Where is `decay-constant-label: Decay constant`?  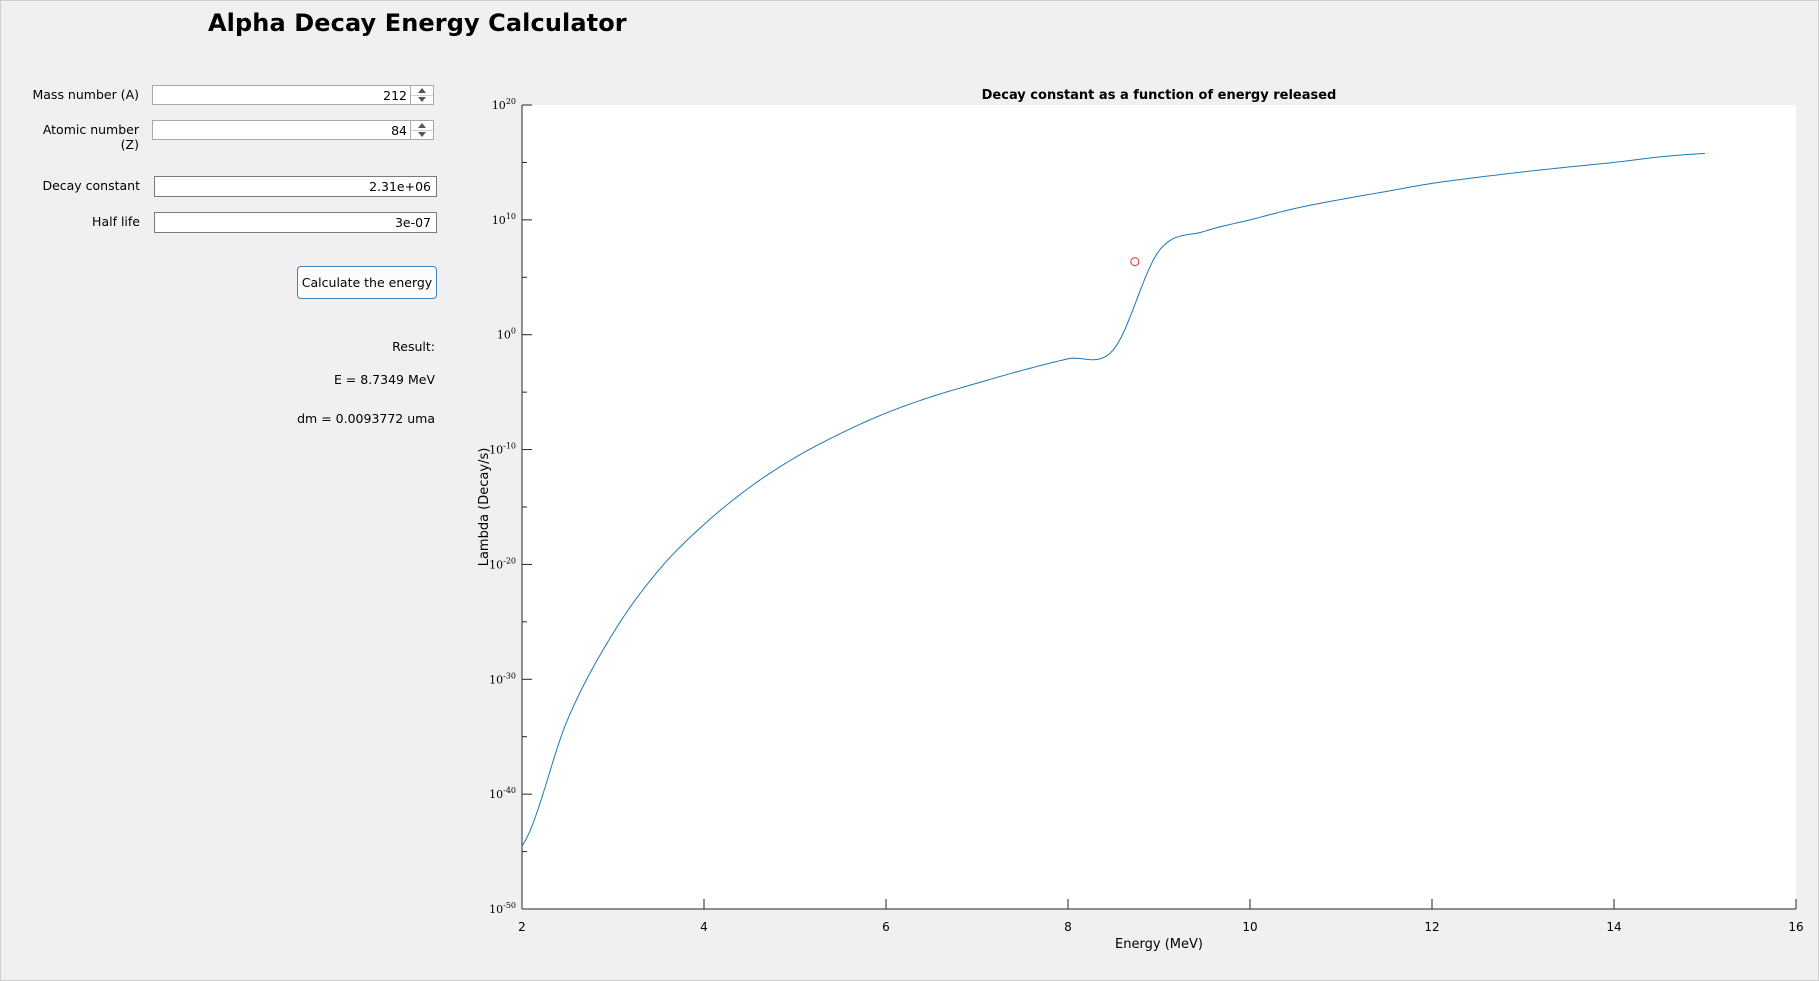
decay-constant-label: Decay constant is located at coordinates (91, 185).